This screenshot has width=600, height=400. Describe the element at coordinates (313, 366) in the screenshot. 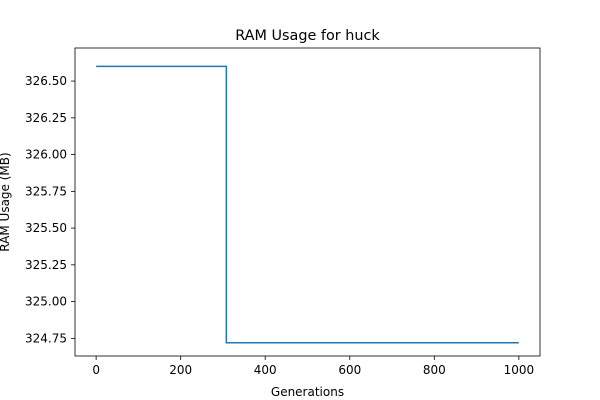

I see `x-axis-ticks: 0 200 400 600 800 1000` at that location.